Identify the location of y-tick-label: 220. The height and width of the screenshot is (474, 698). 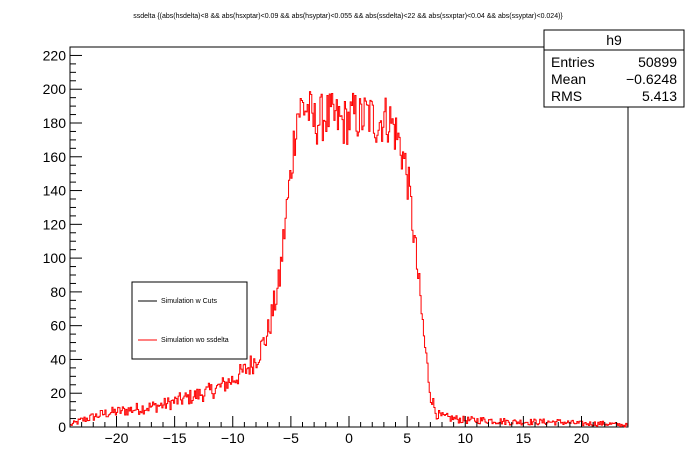
(55, 55).